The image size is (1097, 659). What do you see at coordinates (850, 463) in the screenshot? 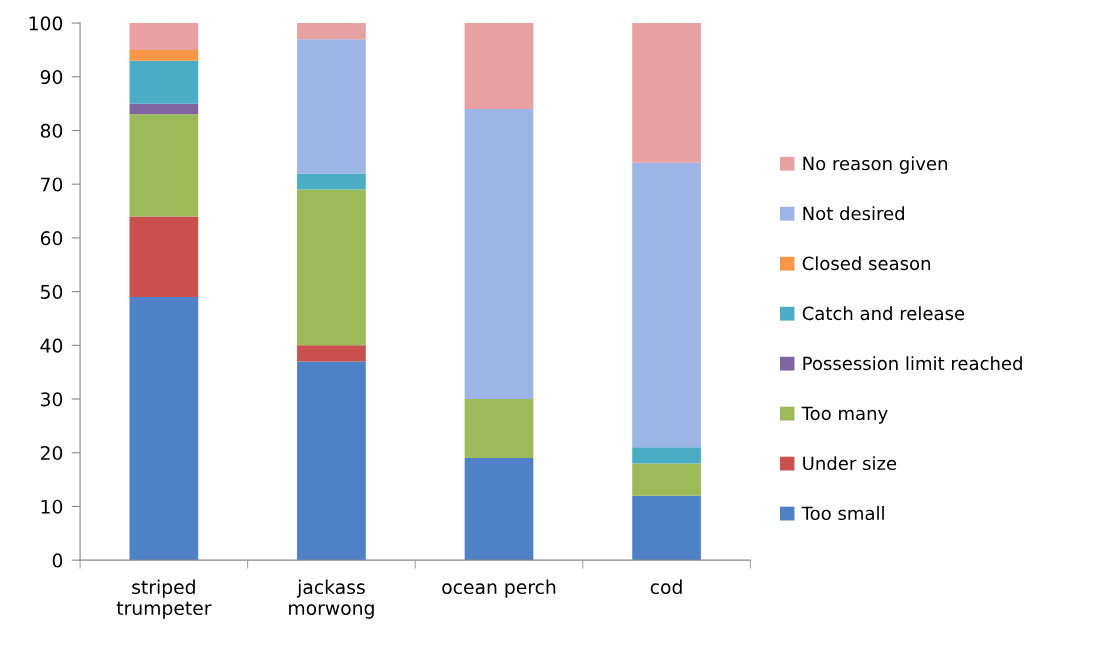
I see `legend-label: Under size` at bounding box center [850, 463].